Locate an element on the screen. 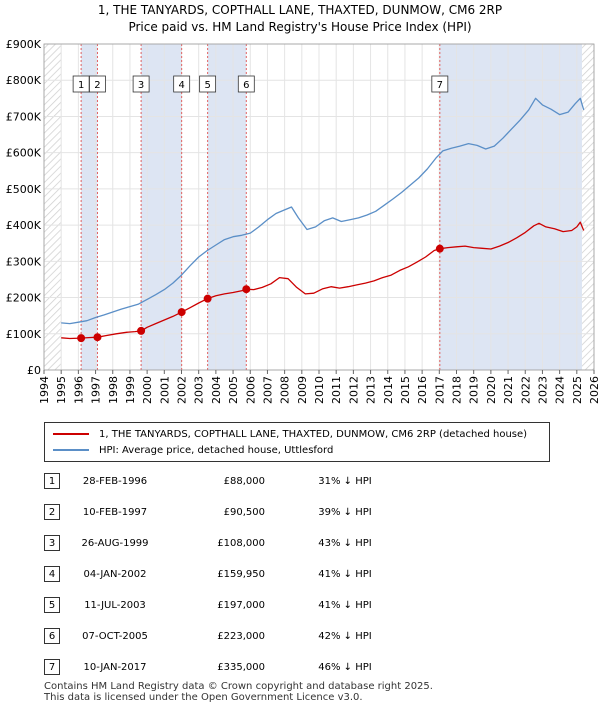 The image size is (600, 710). hatched-period is located at coordinates (53, 207).